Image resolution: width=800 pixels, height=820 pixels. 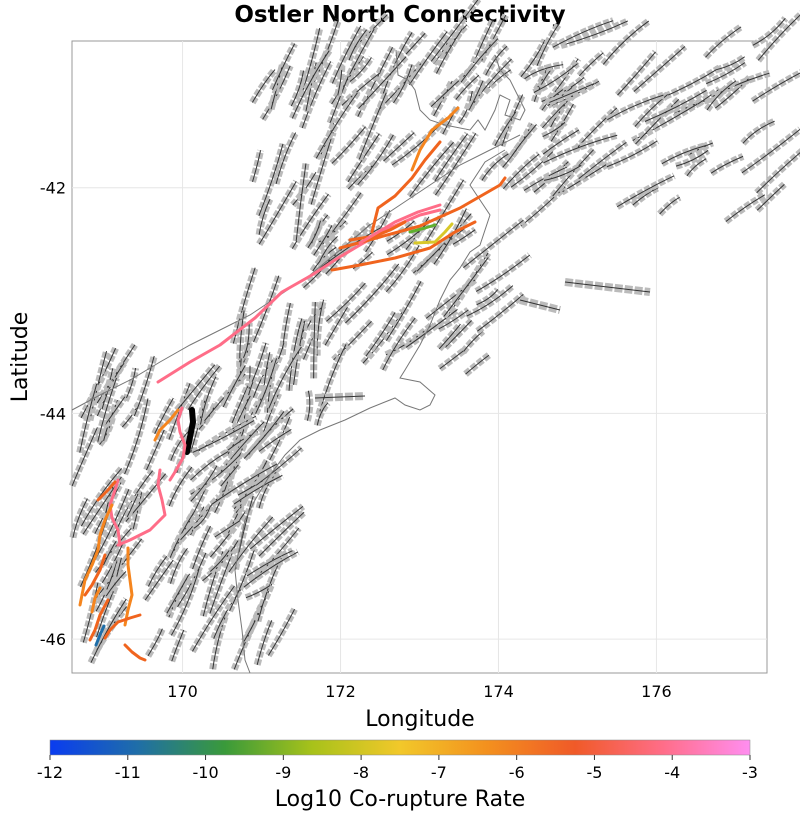 I want to click on x-axis-ticks: 170 172 174 176, so click(x=419, y=691).